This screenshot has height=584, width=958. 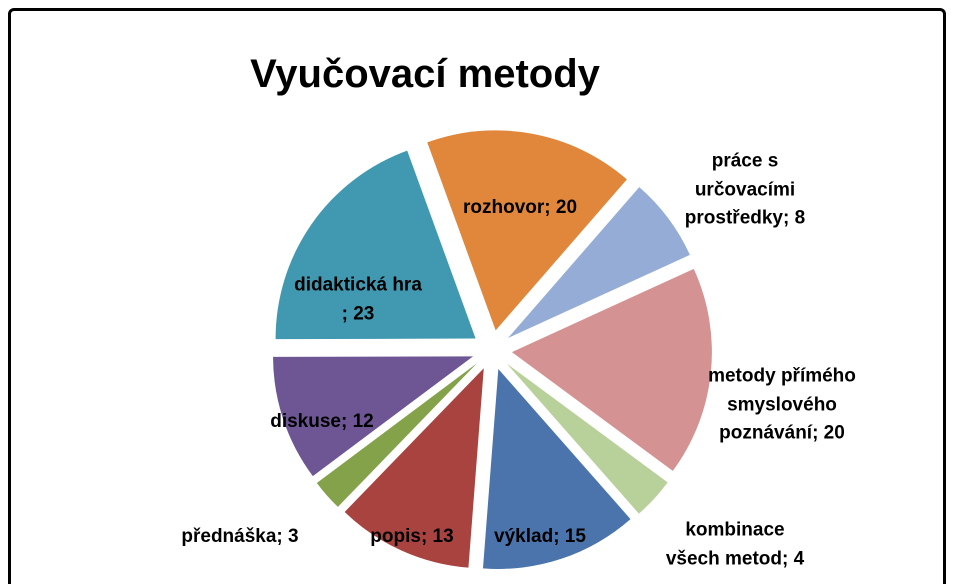 I want to click on value-label: ; 13, so click(x=437, y=536).